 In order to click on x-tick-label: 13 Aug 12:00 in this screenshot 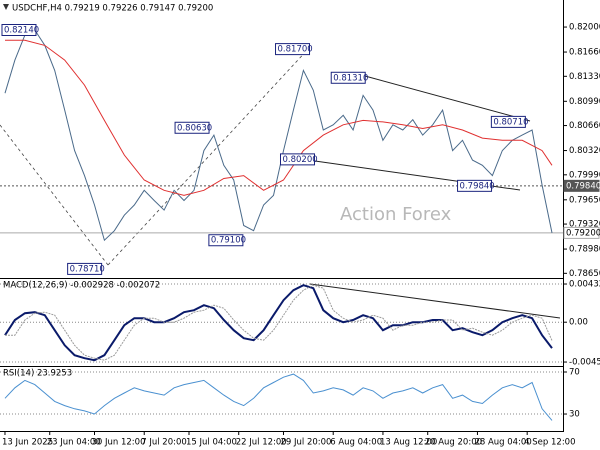, I will do `click(408, 443)`.